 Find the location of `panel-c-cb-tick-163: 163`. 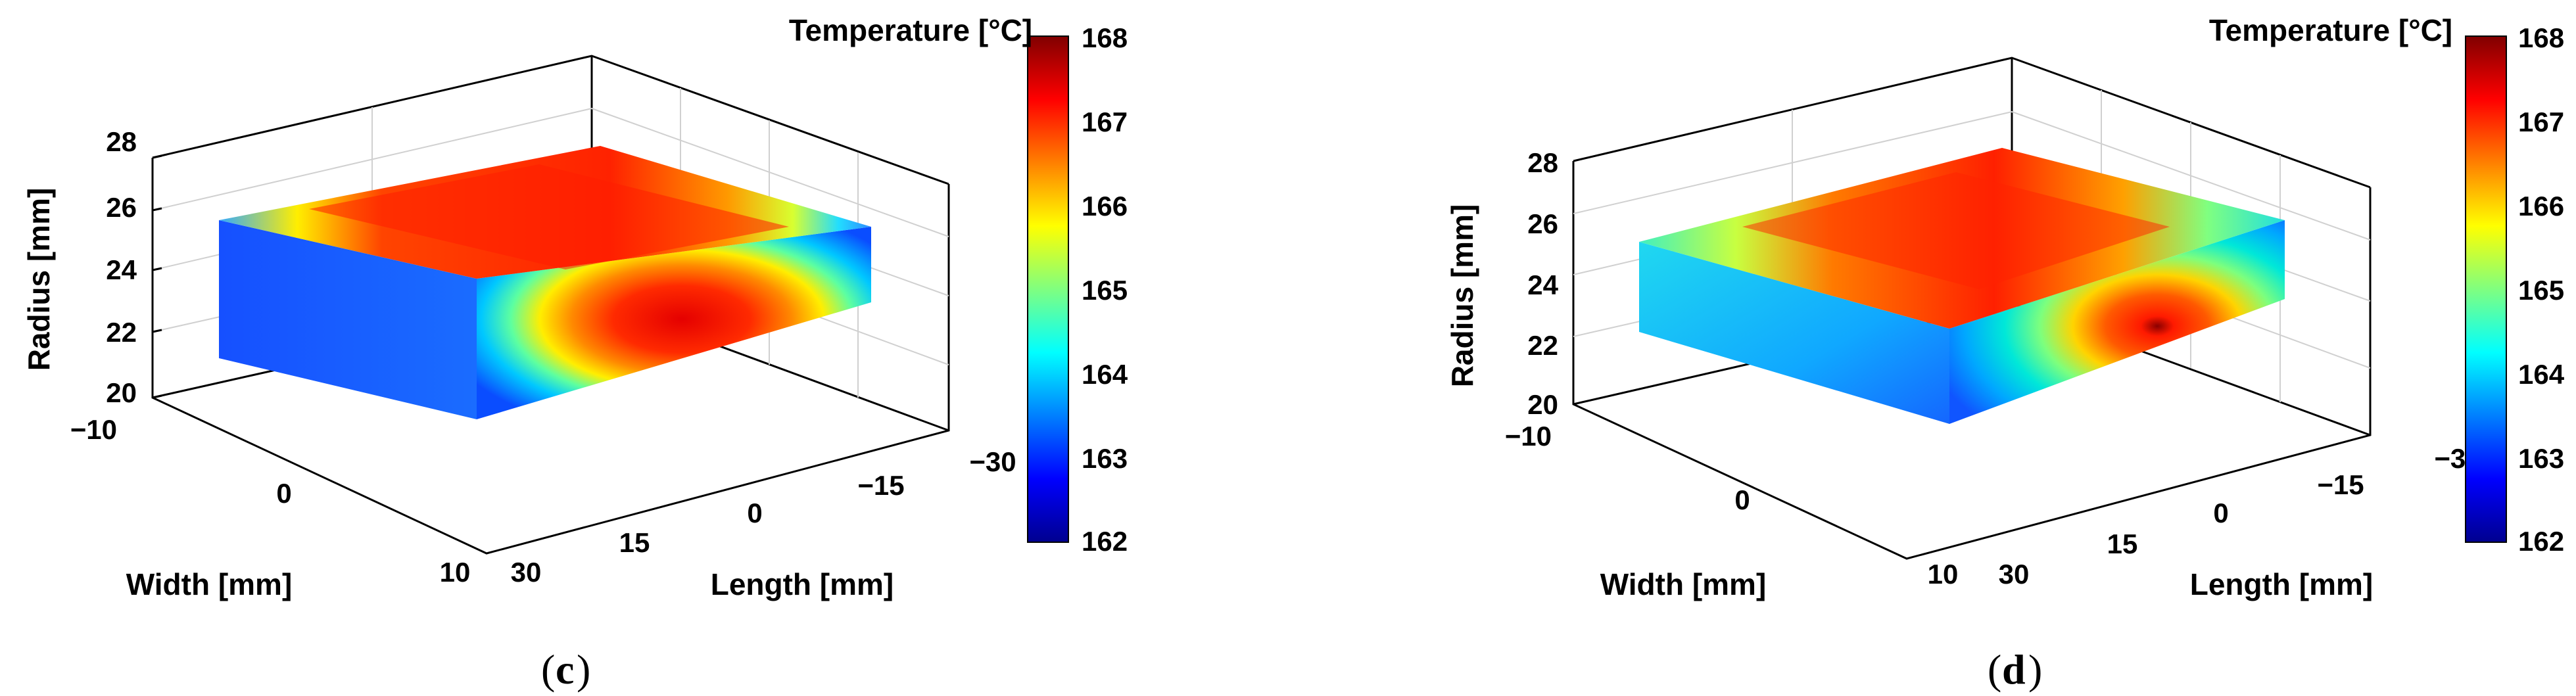

panel-c-cb-tick-163: 163 is located at coordinates (1105, 459).